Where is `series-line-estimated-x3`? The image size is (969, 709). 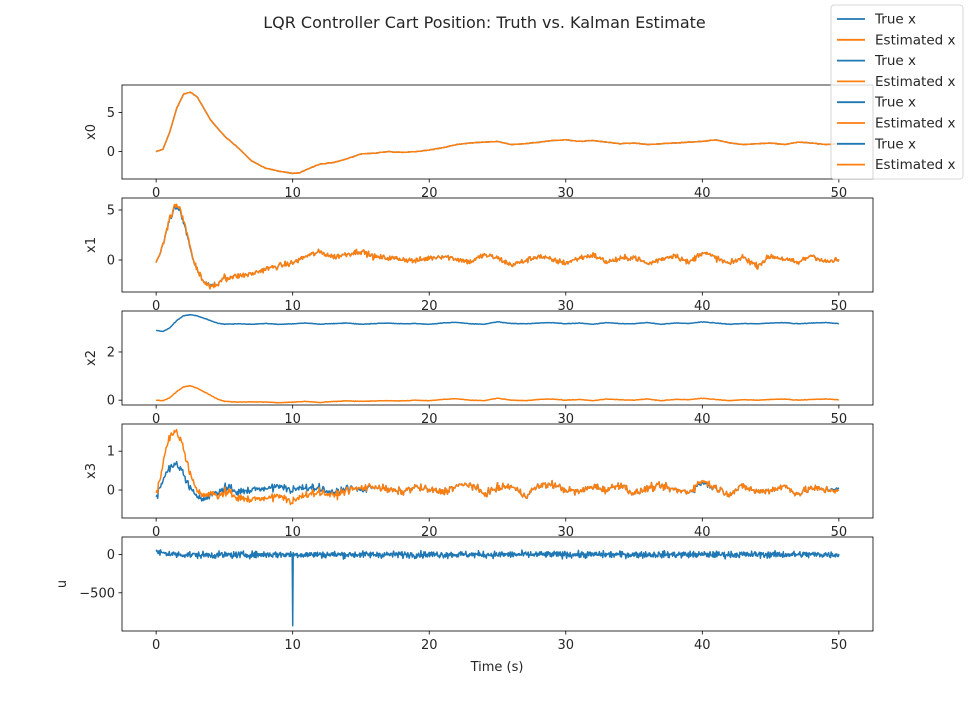
series-line-estimated-x3 is located at coordinates (497, 467).